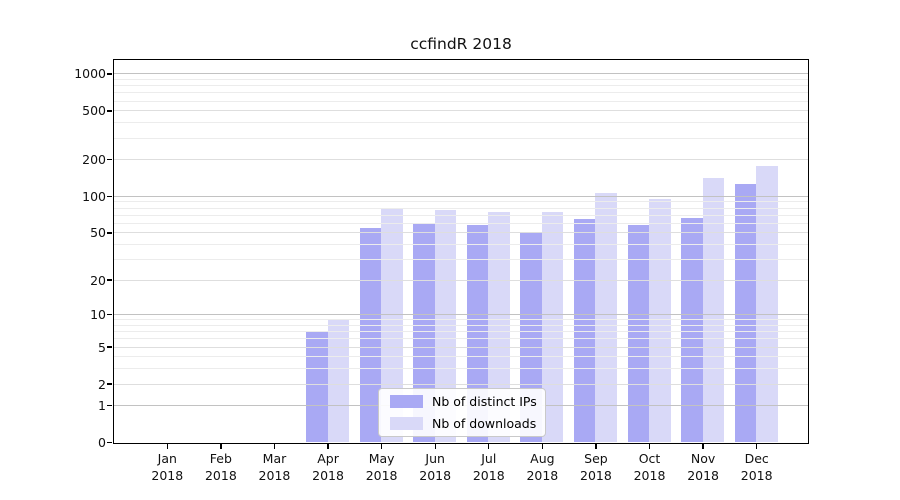  What do you see at coordinates (102, 347) in the screenshot?
I see `y-tick-label-5: 5` at bounding box center [102, 347].